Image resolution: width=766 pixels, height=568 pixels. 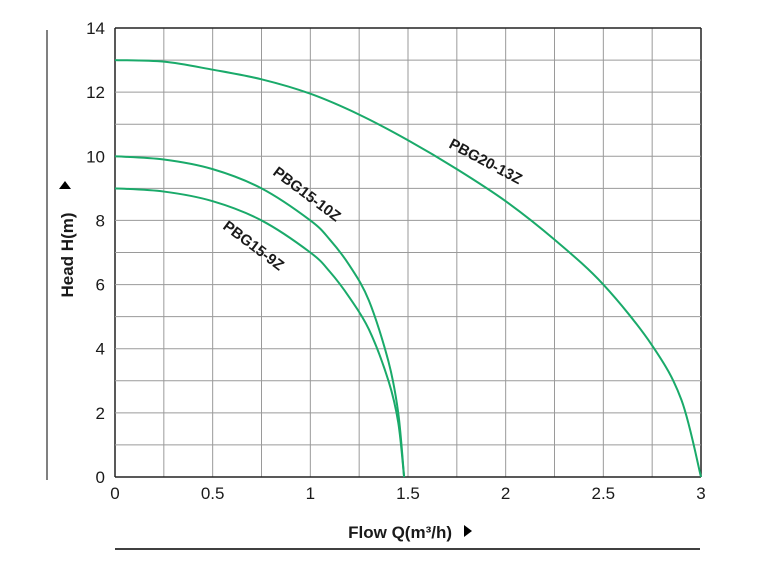 What do you see at coordinates (100, 477) in the screenshot?
I see `y-tick-label: 0` at bounding box center [100, 477].